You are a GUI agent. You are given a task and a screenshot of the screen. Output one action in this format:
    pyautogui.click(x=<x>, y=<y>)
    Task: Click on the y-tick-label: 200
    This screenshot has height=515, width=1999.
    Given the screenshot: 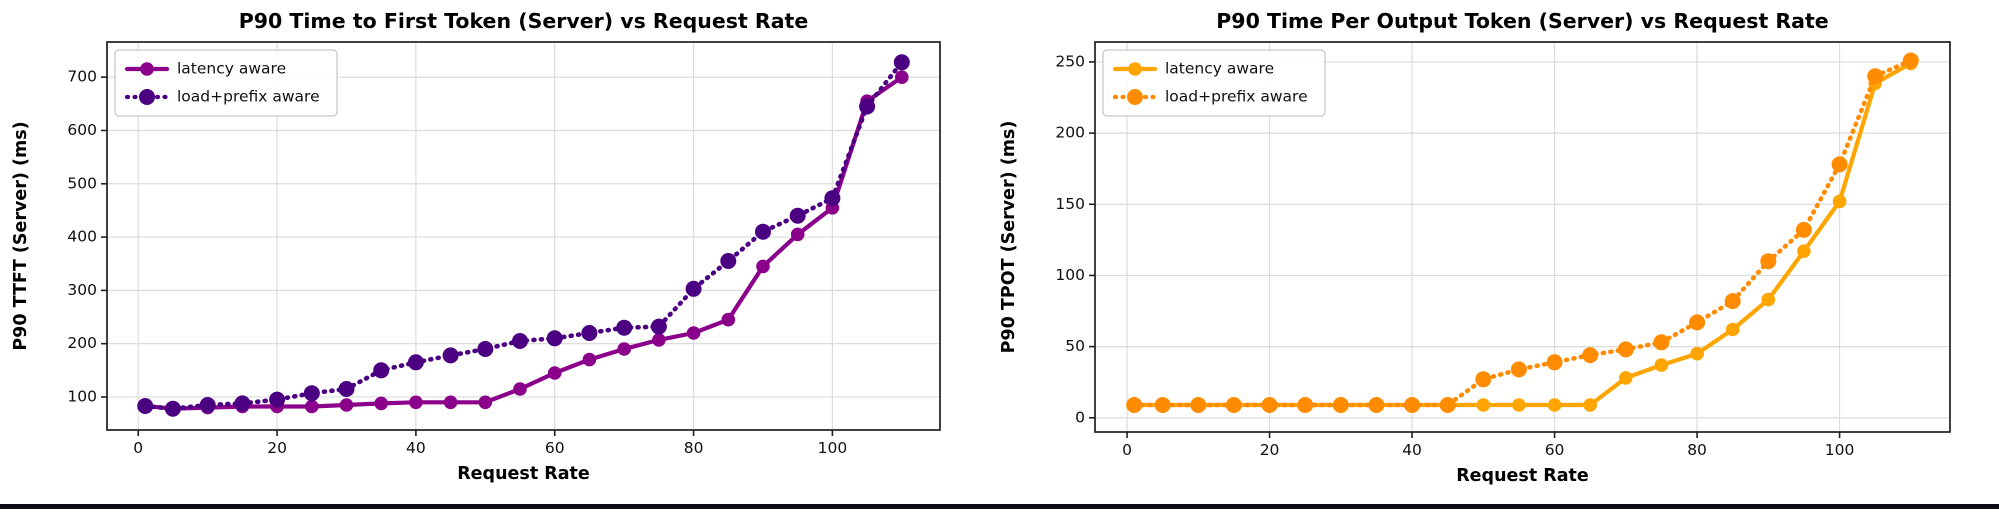 What is the action you would take?
    pyautogui.click(x=82, y=343)
    